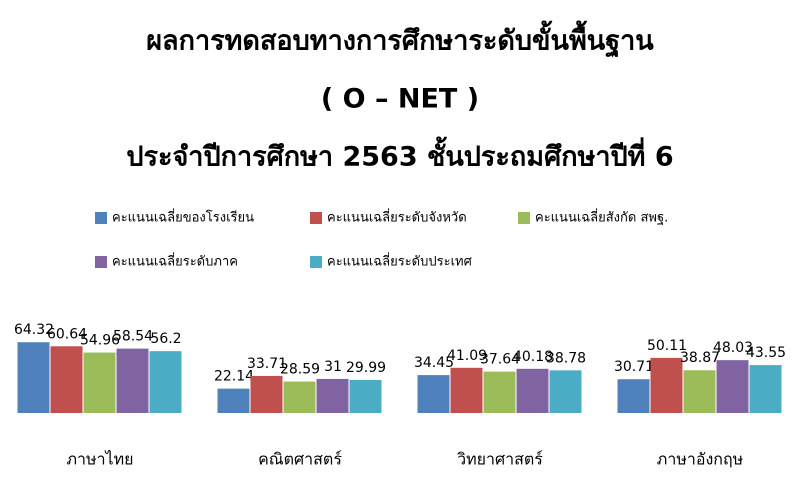 This screenshot has width=800, height=500. I want to click on value-label: 60.64, so click(67, 334).